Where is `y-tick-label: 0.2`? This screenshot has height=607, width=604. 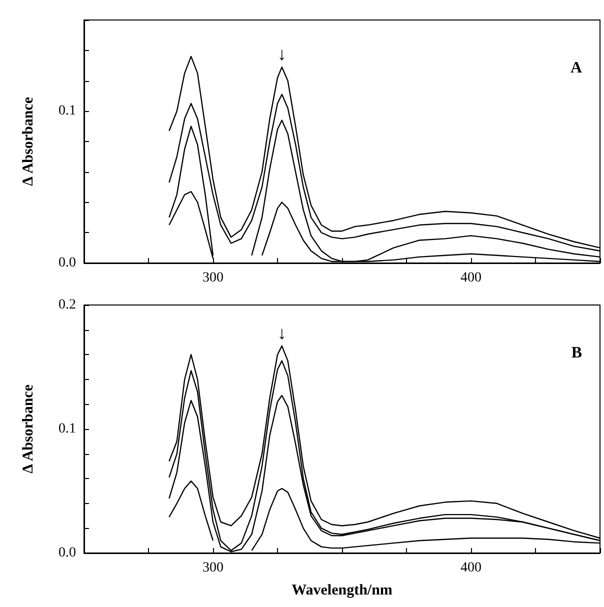
y-tick-label: 0.2 is located at coordinates (67, 305).